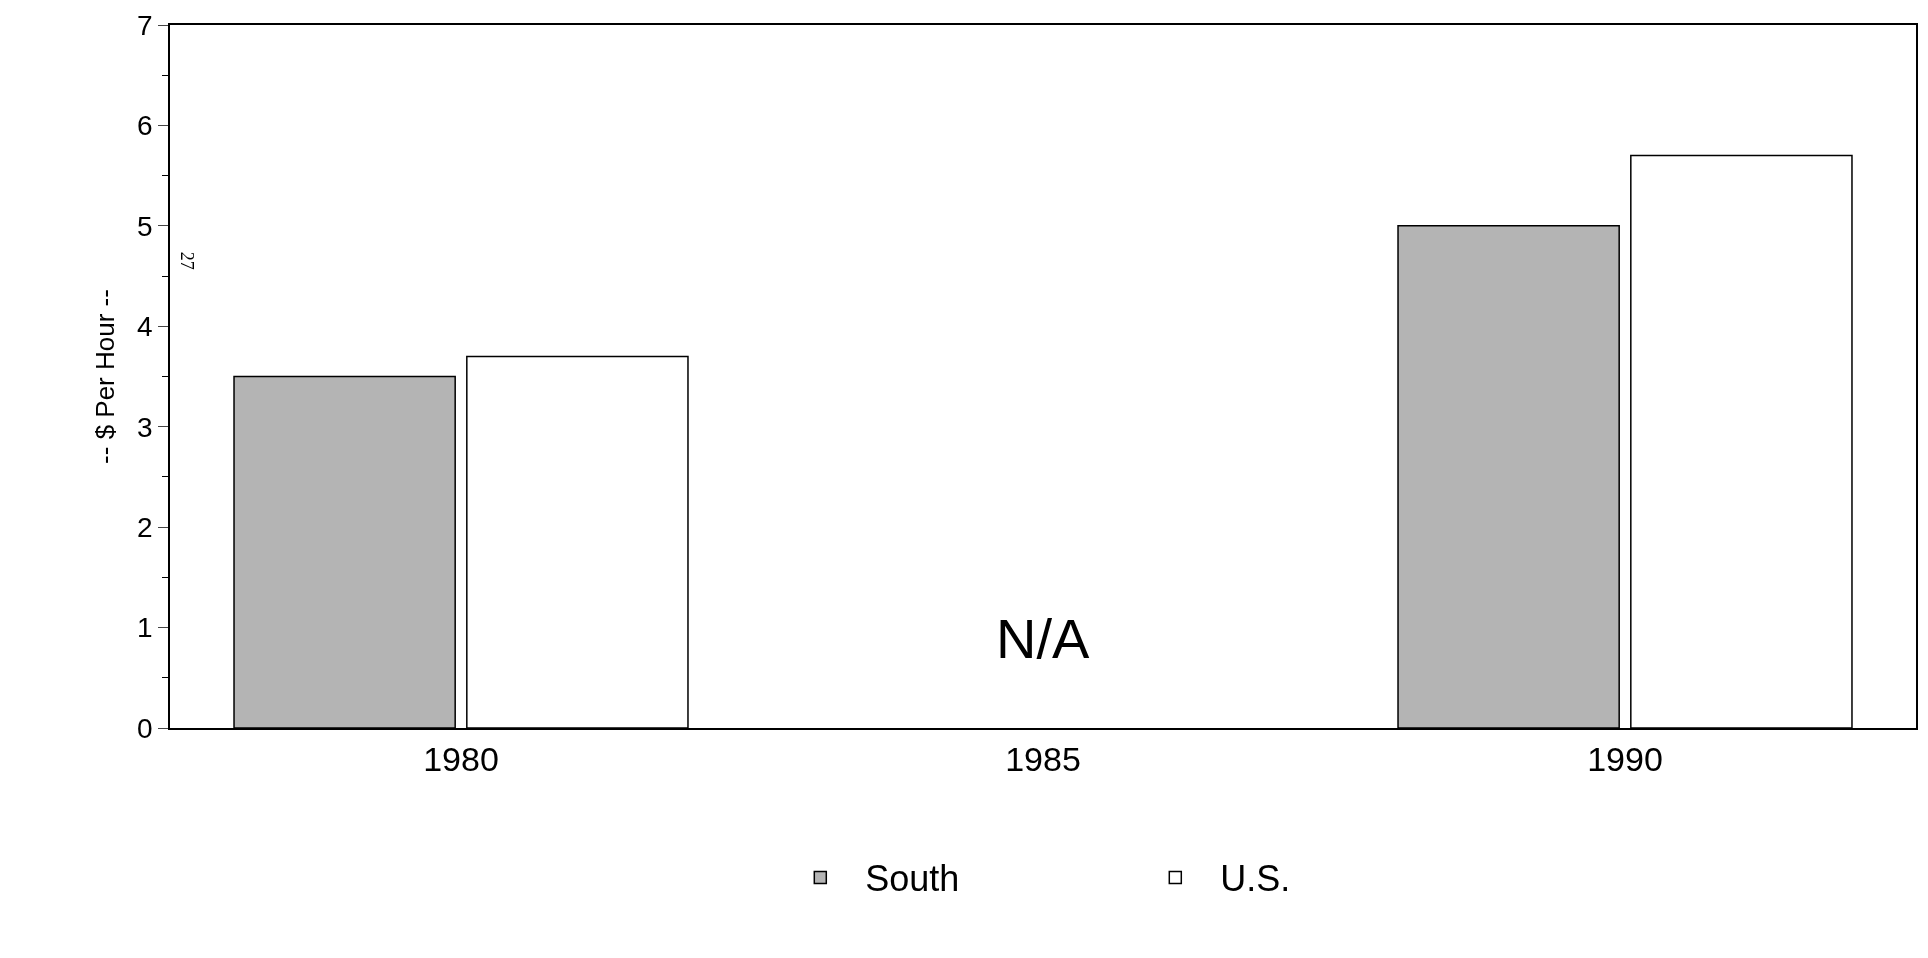 This screenshot has width=1928, height=958. I want to click on annotation: N/A, so click(1043, 638).